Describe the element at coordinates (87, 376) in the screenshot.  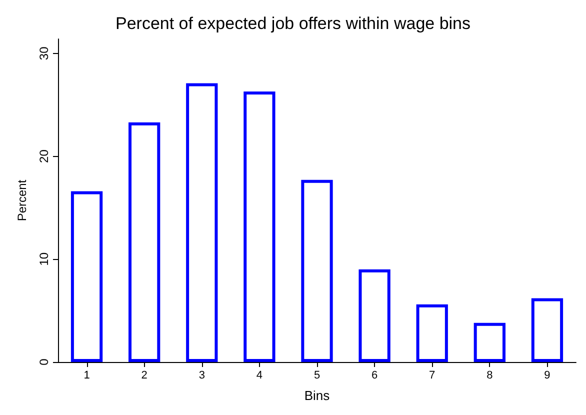
I see `x-tick-label: 1` at that location.